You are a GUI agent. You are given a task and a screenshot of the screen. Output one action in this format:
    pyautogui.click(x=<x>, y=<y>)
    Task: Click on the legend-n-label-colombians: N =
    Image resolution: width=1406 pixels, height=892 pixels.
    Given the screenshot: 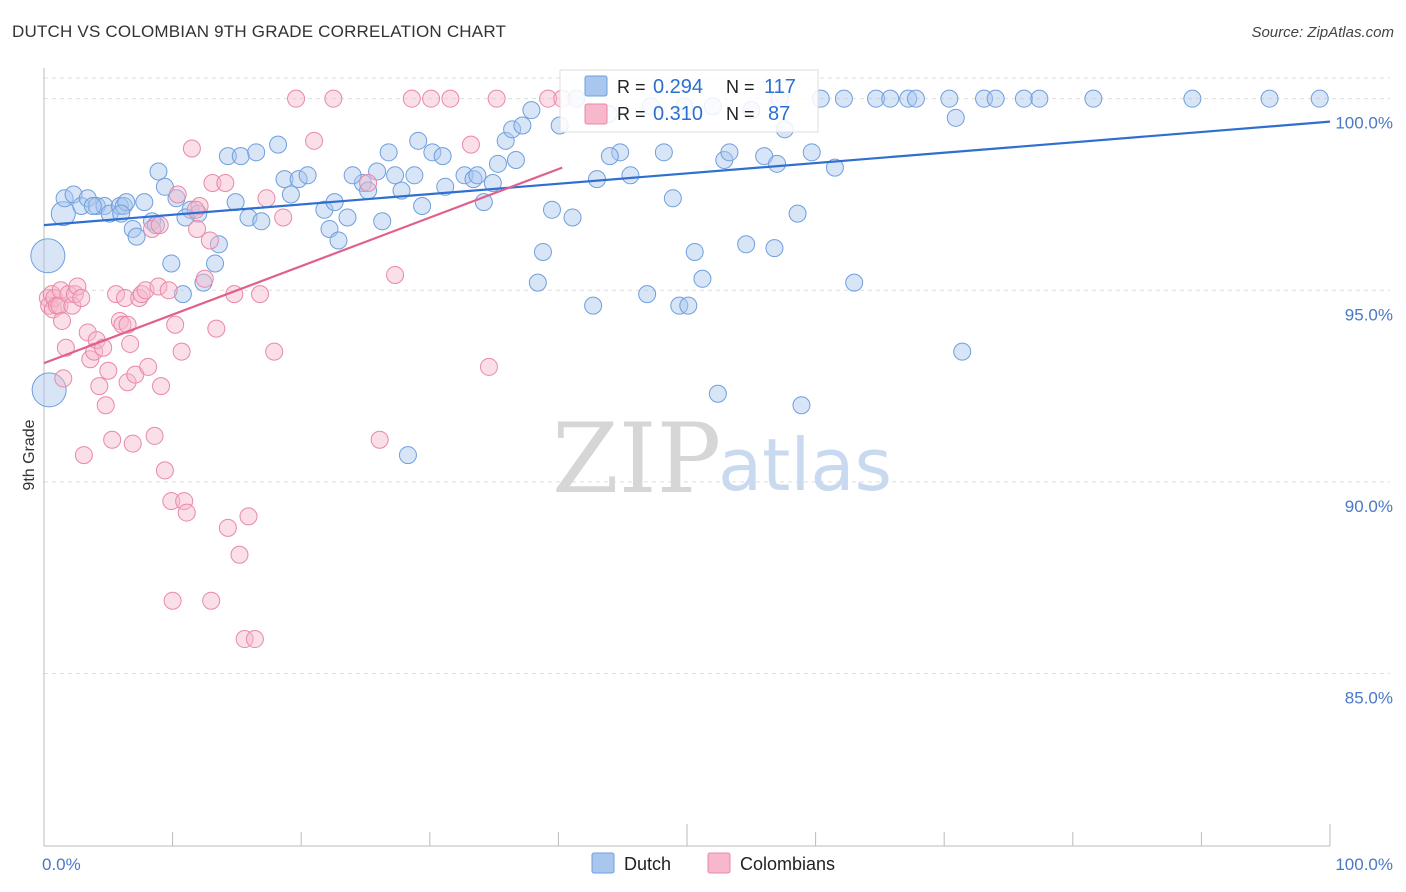 What is the action you would take?
    pyautogui.click(x=740, y=114)
    